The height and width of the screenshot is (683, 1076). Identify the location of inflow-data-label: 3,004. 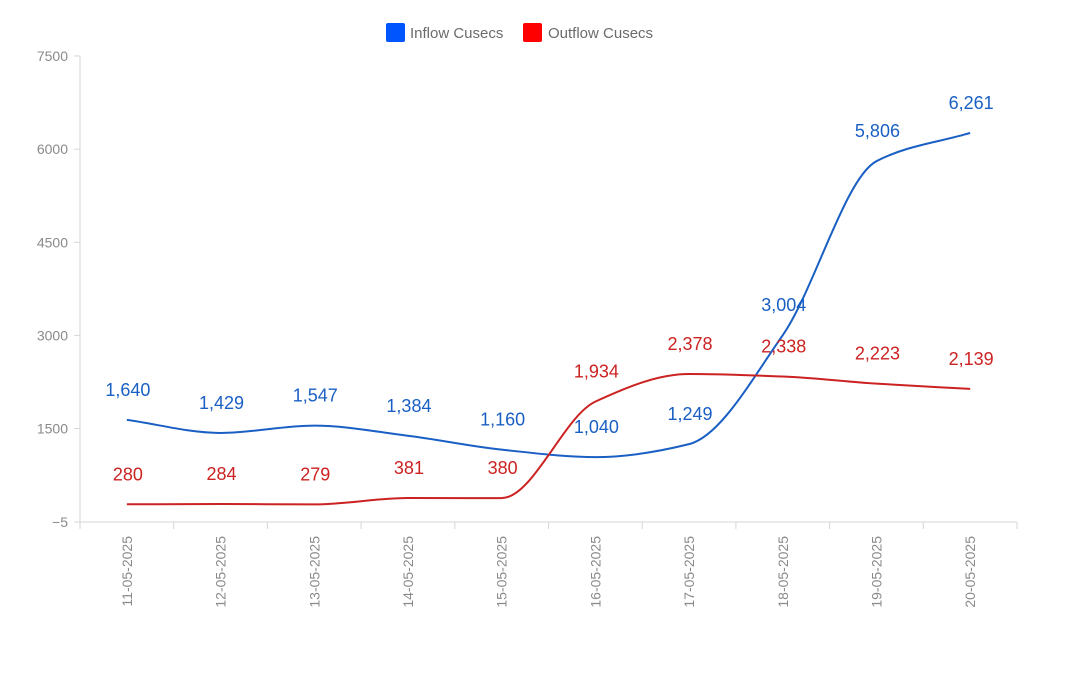
(783, 305).